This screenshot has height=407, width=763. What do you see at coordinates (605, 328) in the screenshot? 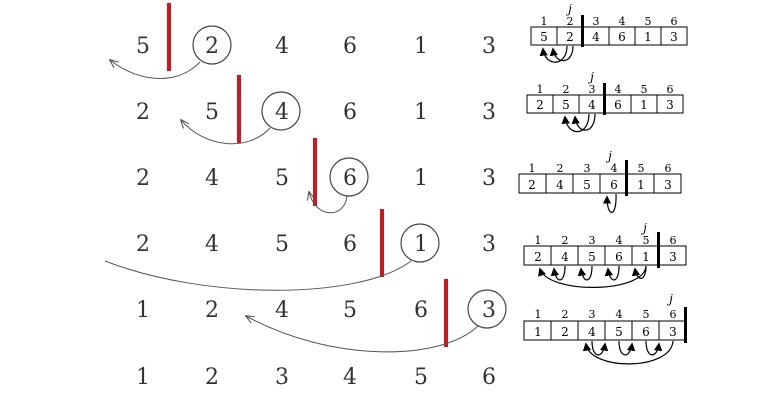
I see `panel-e: j 1 2 3 4 5 6 1 2 4 5 6 3` at bounding box center [605, 328].